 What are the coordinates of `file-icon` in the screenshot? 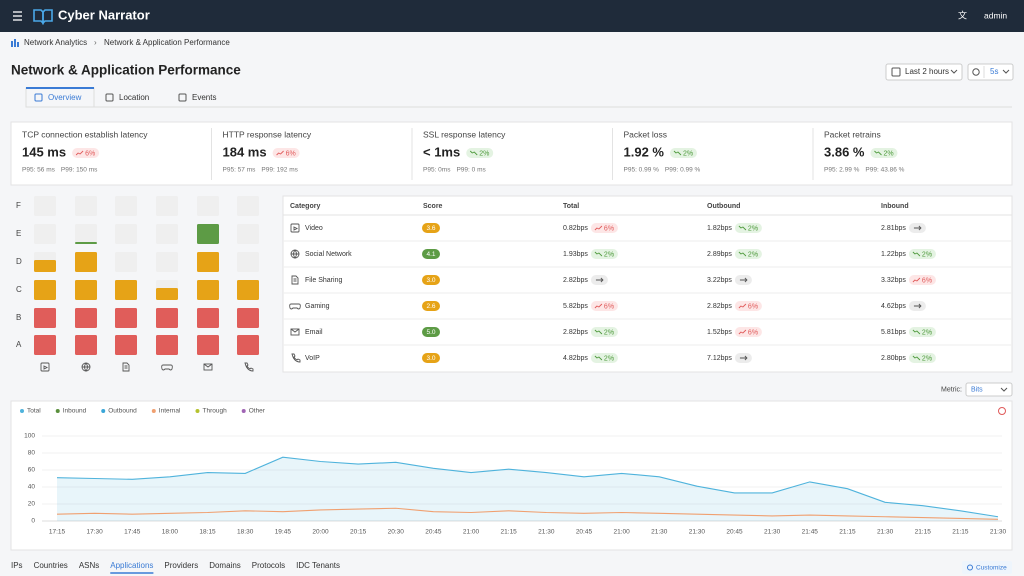 It's located at (295, 280).